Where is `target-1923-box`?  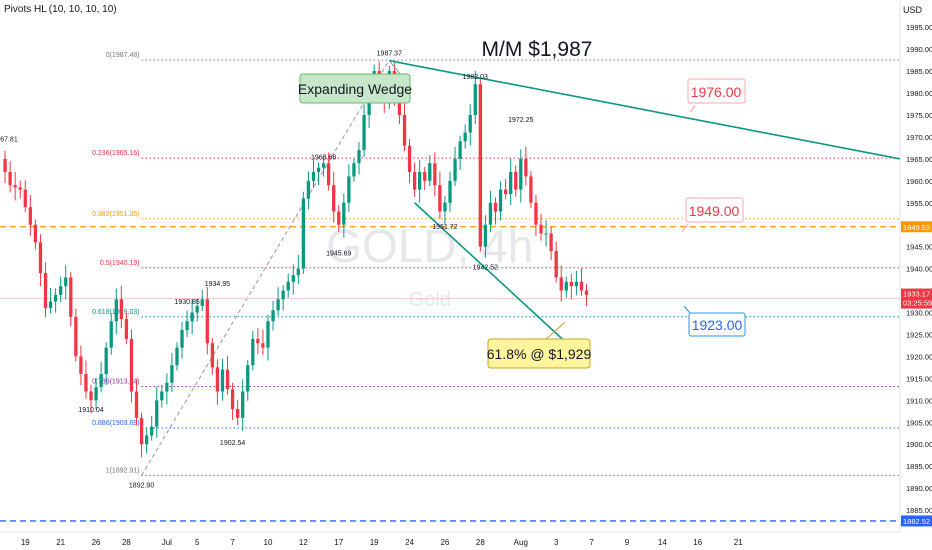
target-1923-box is located at coordinates (717, 324).